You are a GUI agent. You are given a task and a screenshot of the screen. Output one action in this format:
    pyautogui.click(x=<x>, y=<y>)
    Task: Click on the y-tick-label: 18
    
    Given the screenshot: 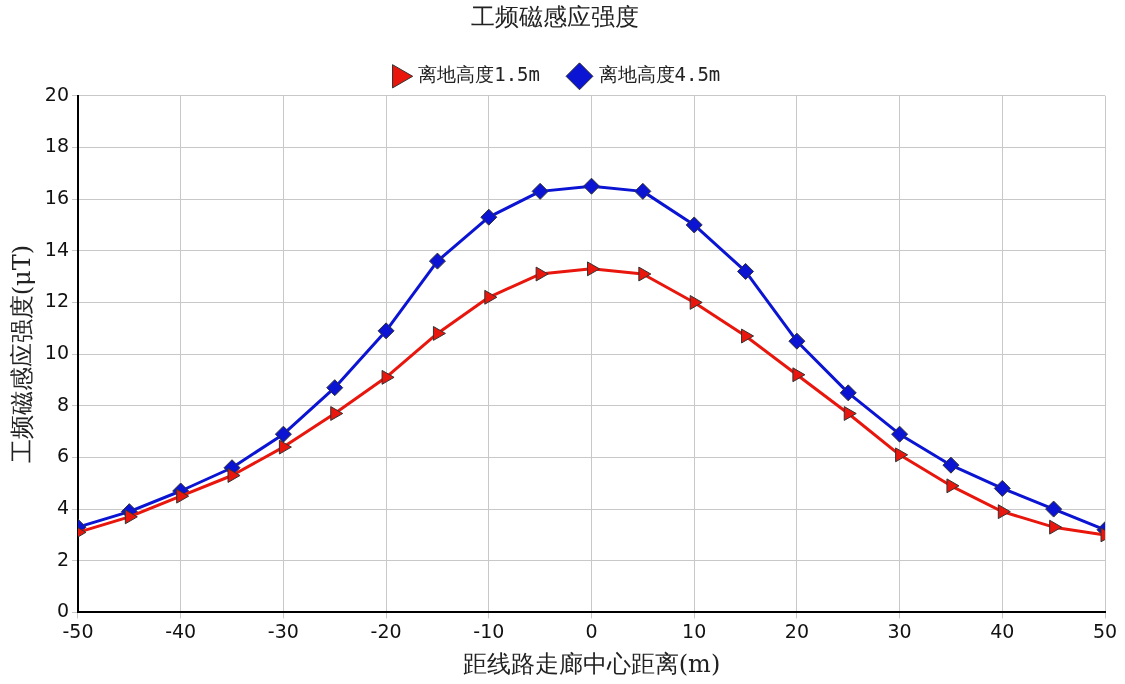 What is the action you would take?
    pyautogui.click(x=56, y=145)
    